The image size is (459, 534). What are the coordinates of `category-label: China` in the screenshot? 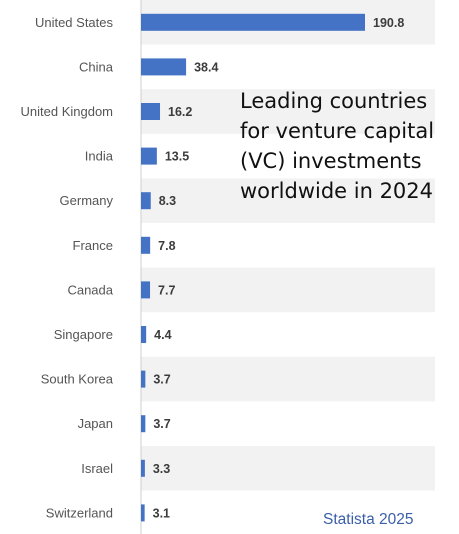 It's located at (96, 66).